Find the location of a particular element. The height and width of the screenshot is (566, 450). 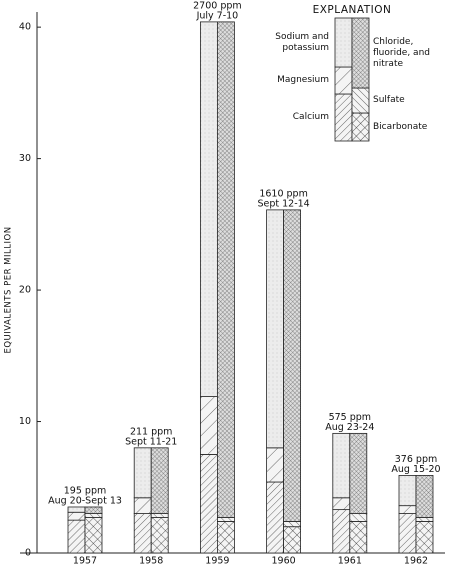

annotation-ppm: 195 ppm is located at coordinates (85, 490).